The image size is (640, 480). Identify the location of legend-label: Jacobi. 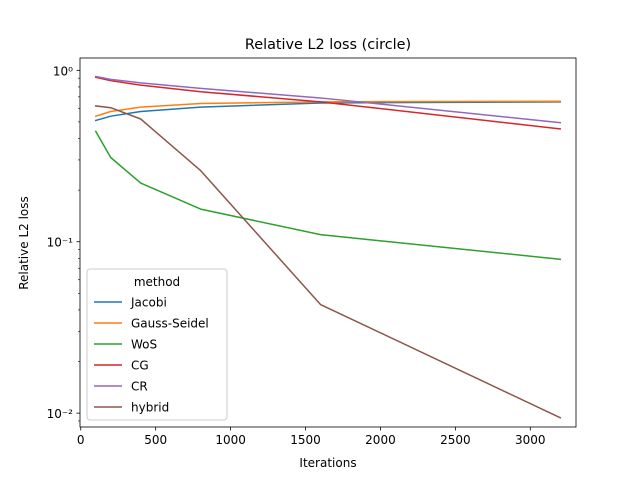
(148, 303).